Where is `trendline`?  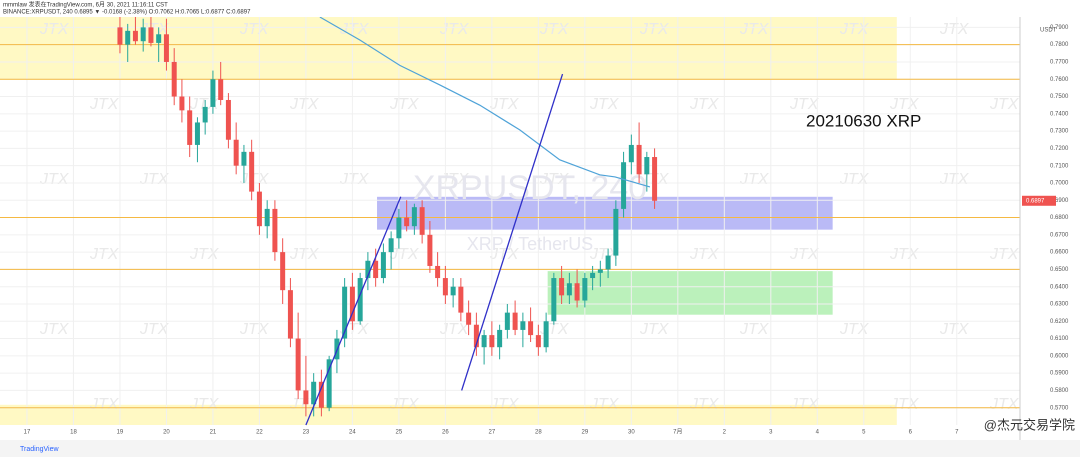 trendline is located at coordinates (353, 311).